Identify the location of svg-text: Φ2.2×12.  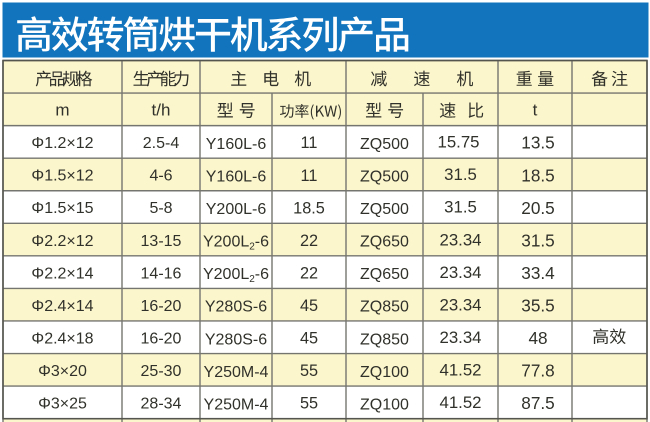
(62, 241).